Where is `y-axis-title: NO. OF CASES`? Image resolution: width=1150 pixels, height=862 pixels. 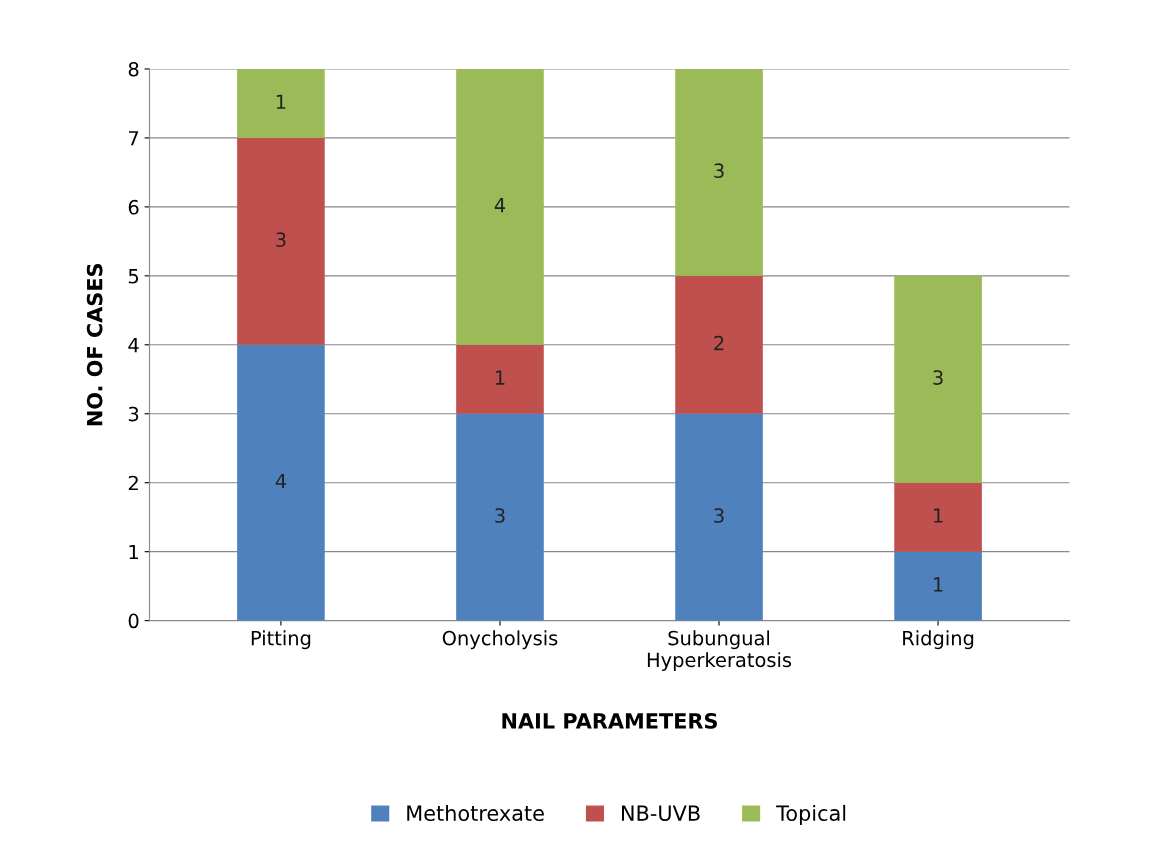 y-axis-title: NO. OF CASES is located at coordinates (94, 344).